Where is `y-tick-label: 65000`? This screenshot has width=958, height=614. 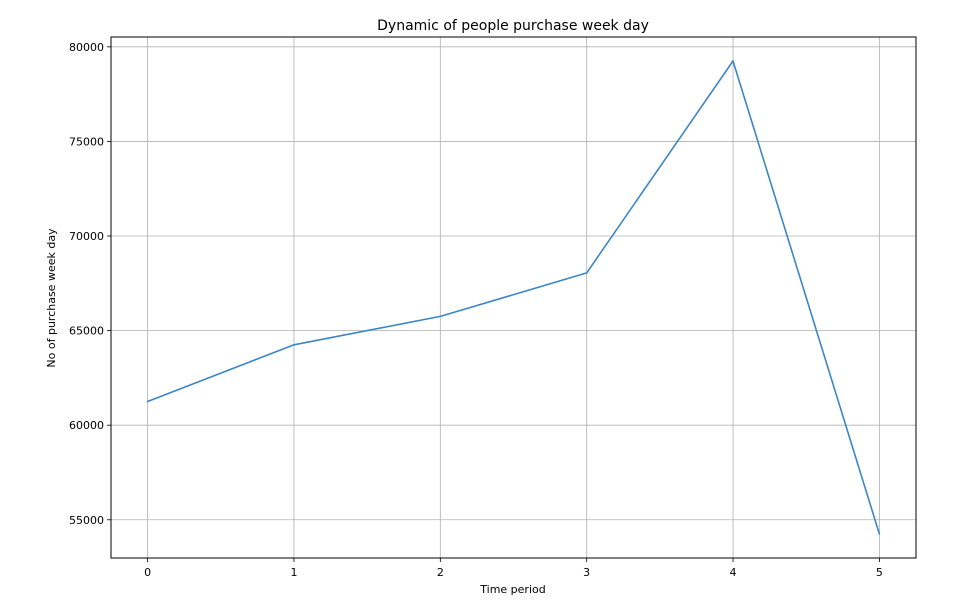 y-tick-label: 65000 is located at coordinates (86, 331).